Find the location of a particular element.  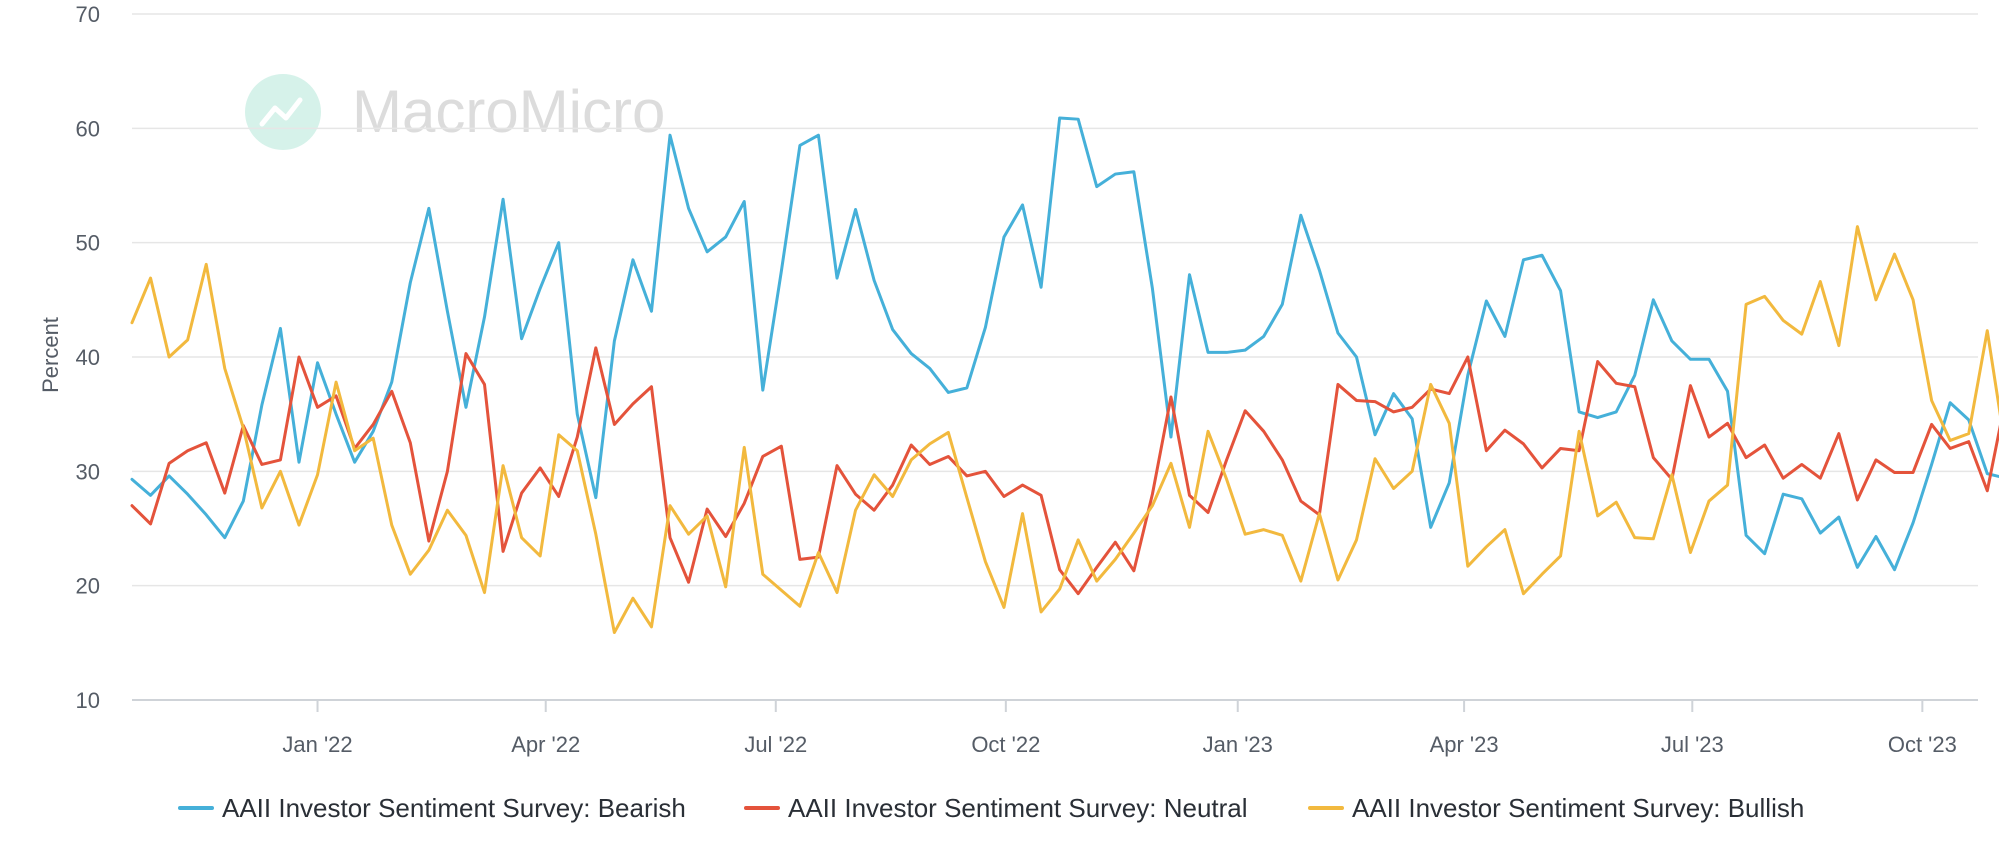

legend-item-bullish: AAII Investor Sentiment Survey: Bullish is located at coordinates (1556, 808).